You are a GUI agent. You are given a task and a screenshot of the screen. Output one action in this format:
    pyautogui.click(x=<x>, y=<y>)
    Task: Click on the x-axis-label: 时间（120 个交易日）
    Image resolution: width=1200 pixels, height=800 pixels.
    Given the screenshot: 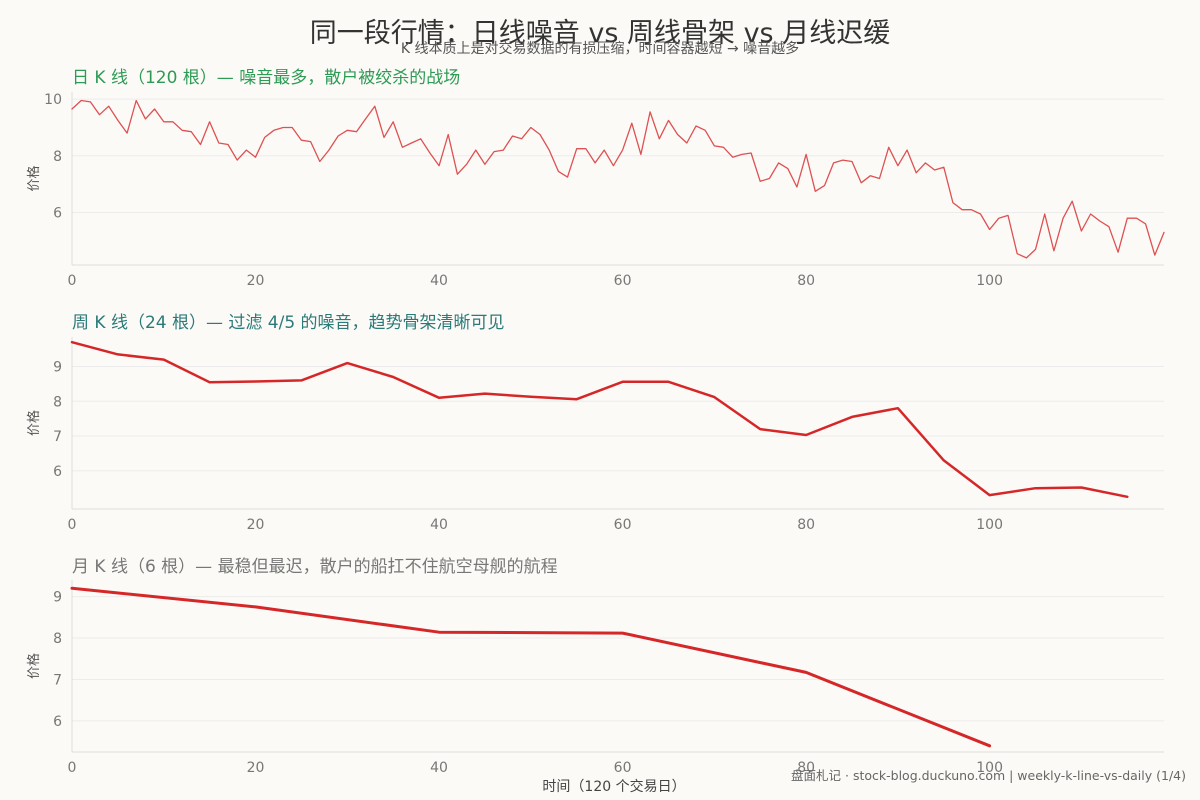 What is the action you would take?
    pyautogui.click(x=614, y=787)
    